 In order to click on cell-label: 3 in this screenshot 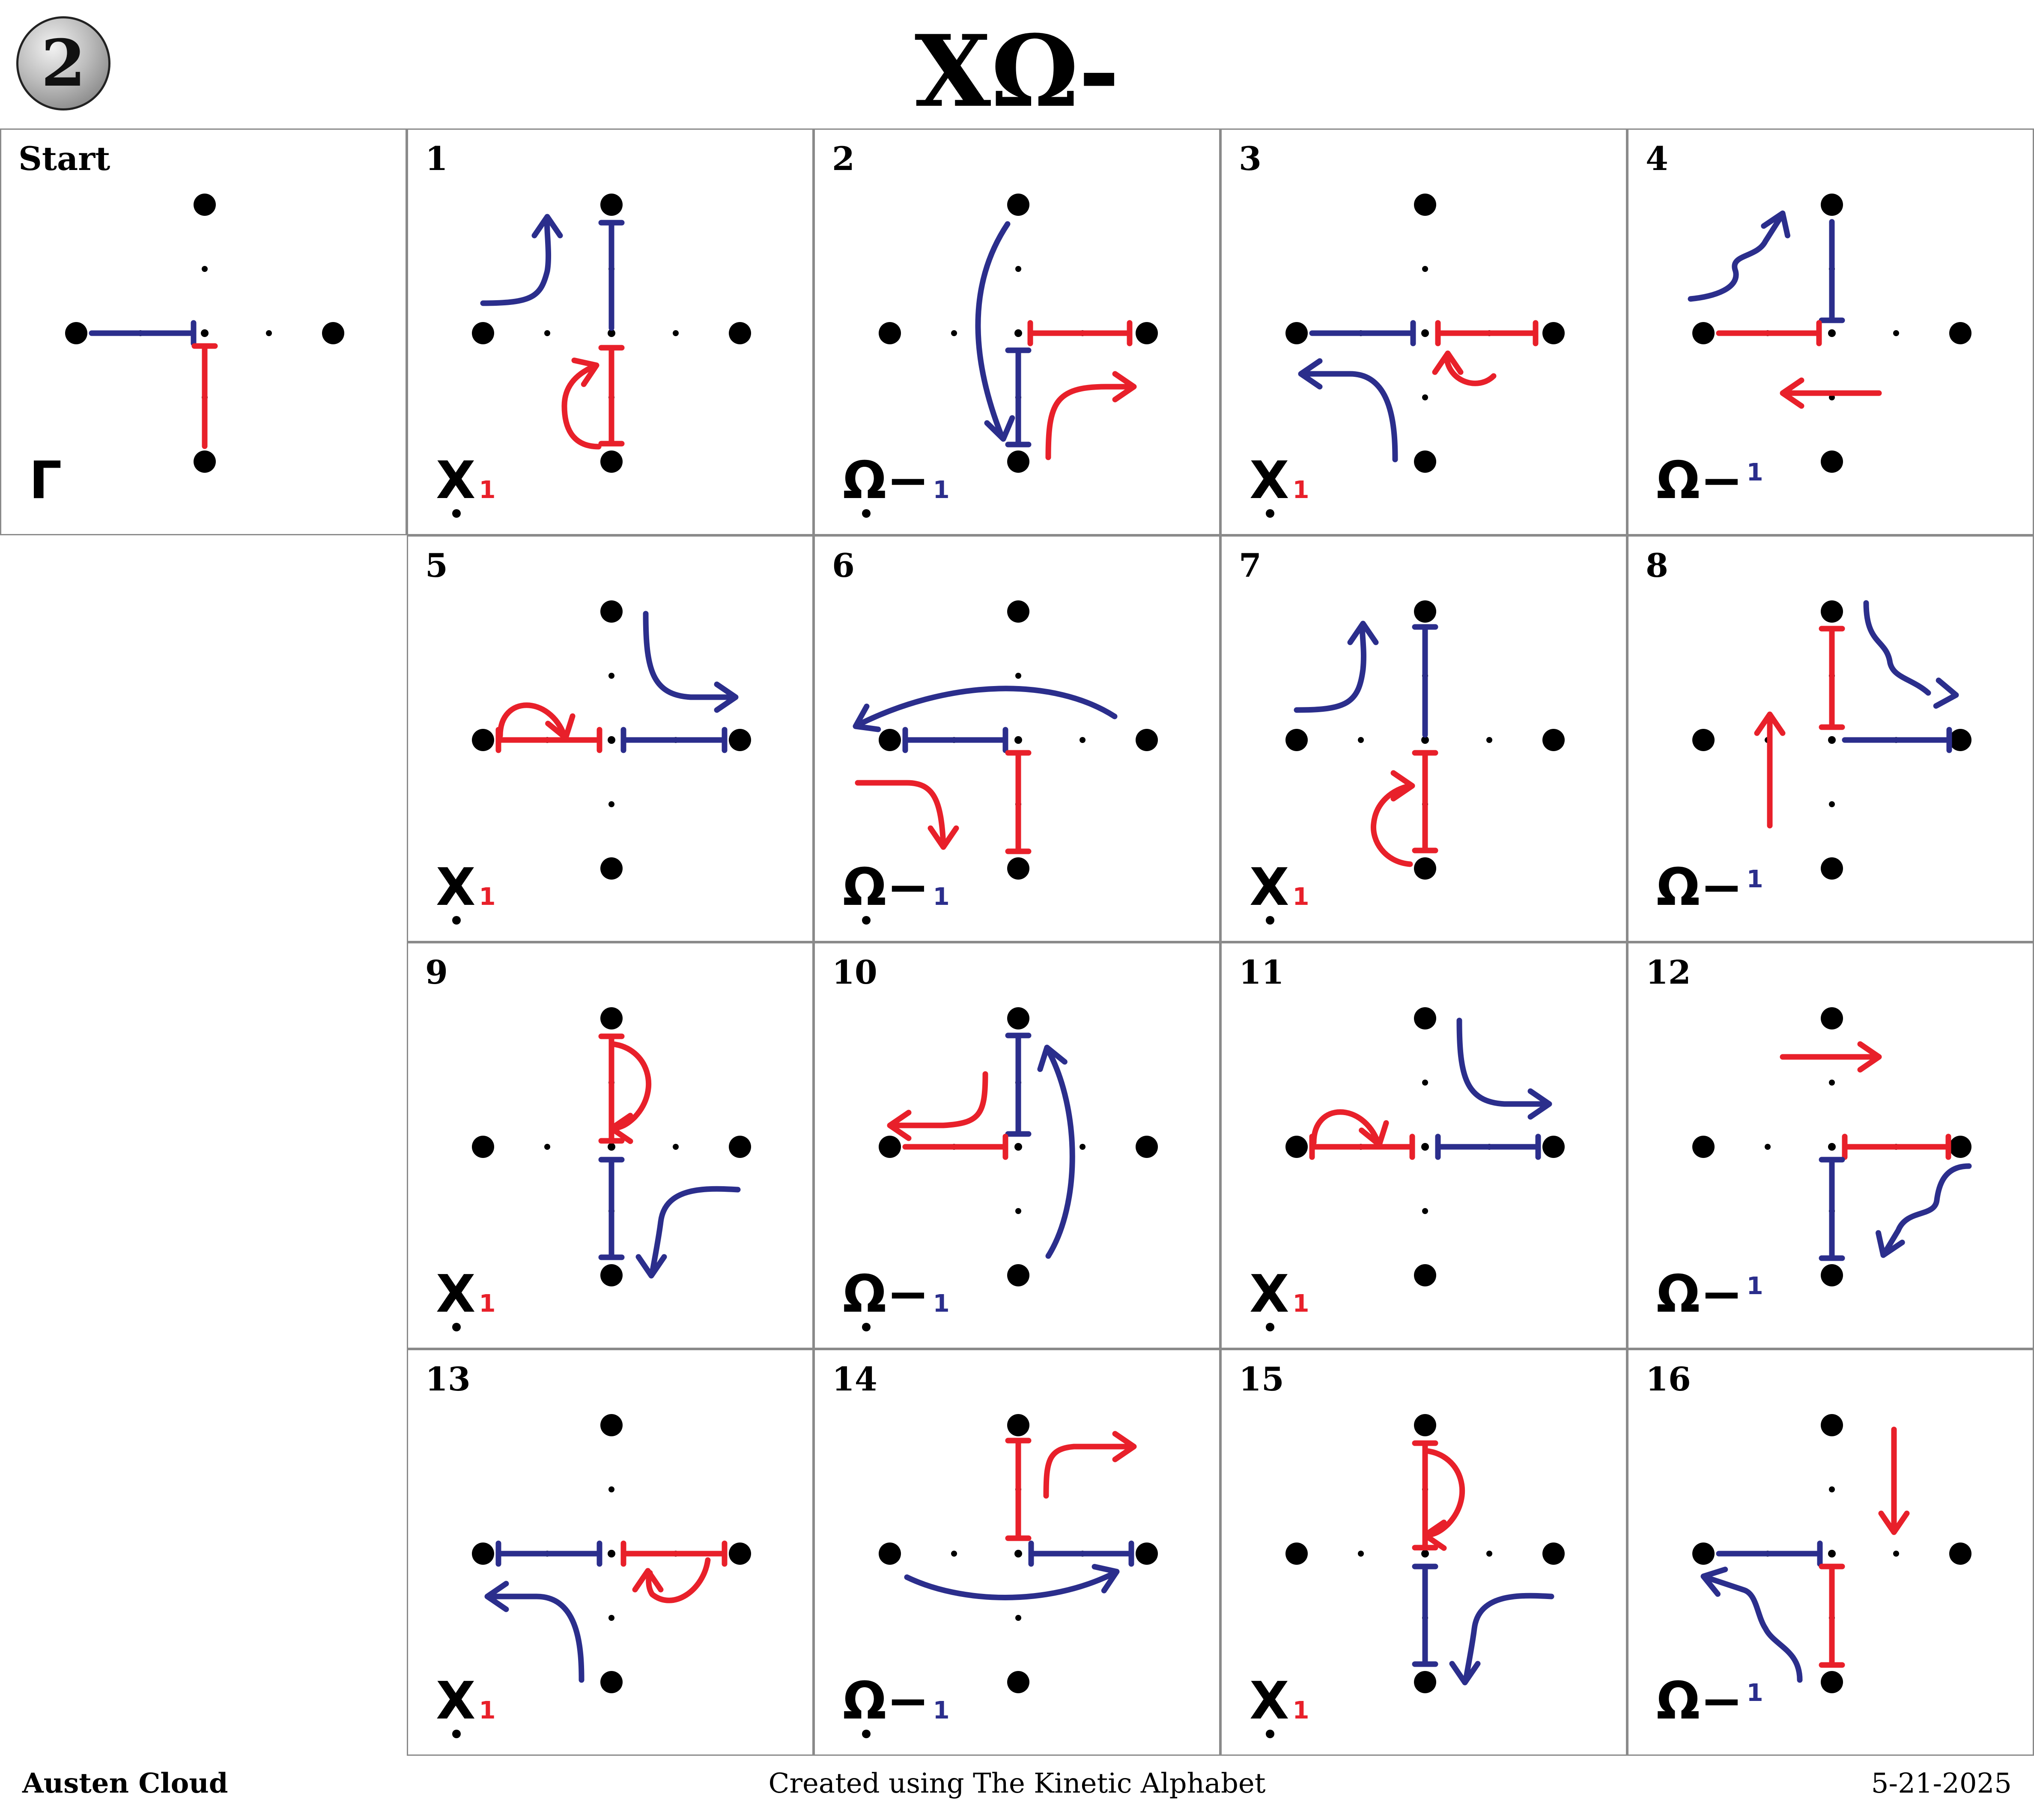, I will do `click(1250, 159)`.